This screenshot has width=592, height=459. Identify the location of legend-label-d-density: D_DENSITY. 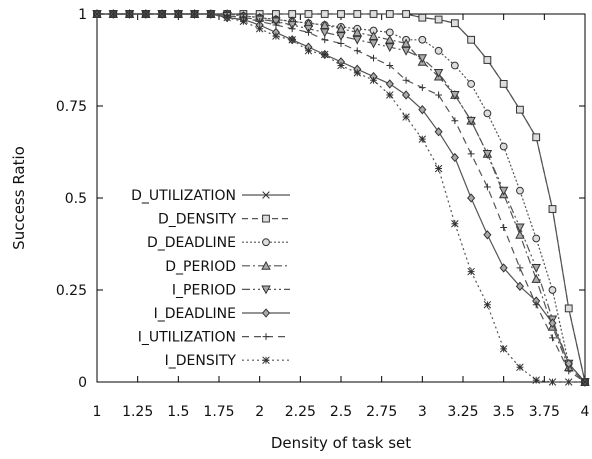
(197, 220).